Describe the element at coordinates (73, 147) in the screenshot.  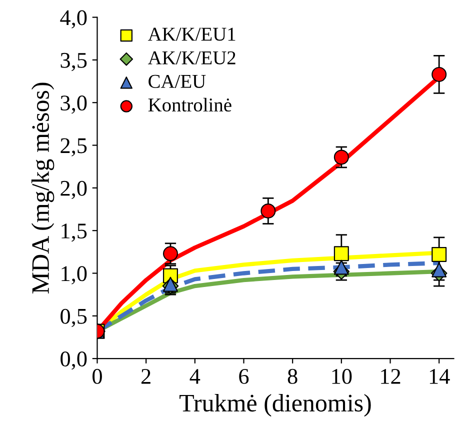
I see `y-tick-label: 2,5` at that location.